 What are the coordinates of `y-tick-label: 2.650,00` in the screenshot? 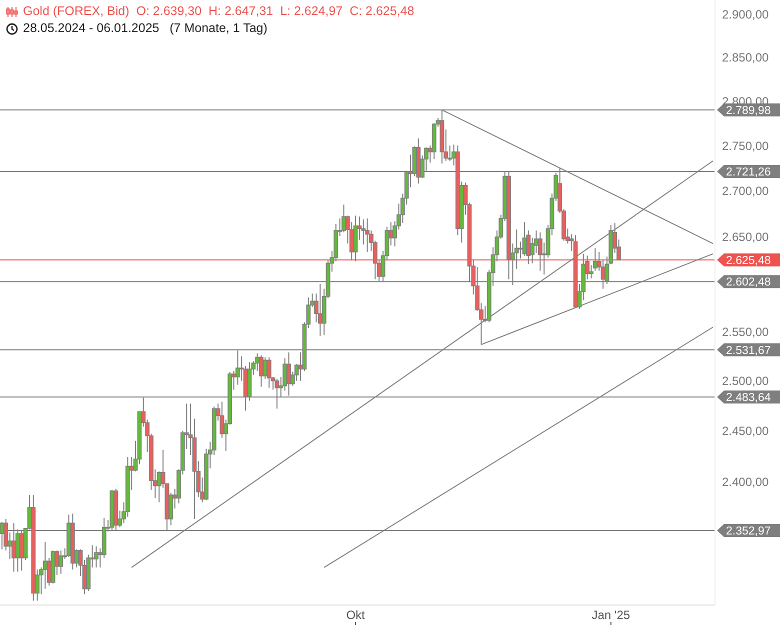 It's located at (746, 237).